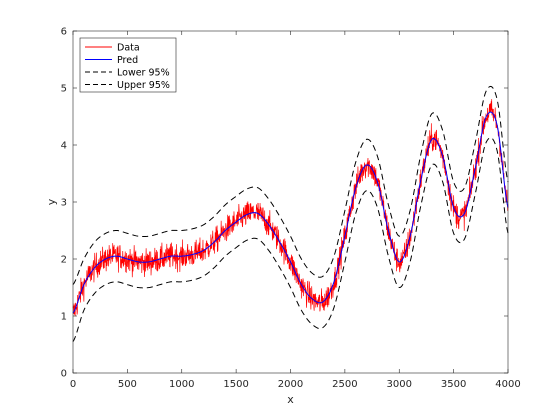  What do you see at coordinates (128, 48) in the screenshot?
I see `legend-entry: Data` at bounding box center [128, 48].